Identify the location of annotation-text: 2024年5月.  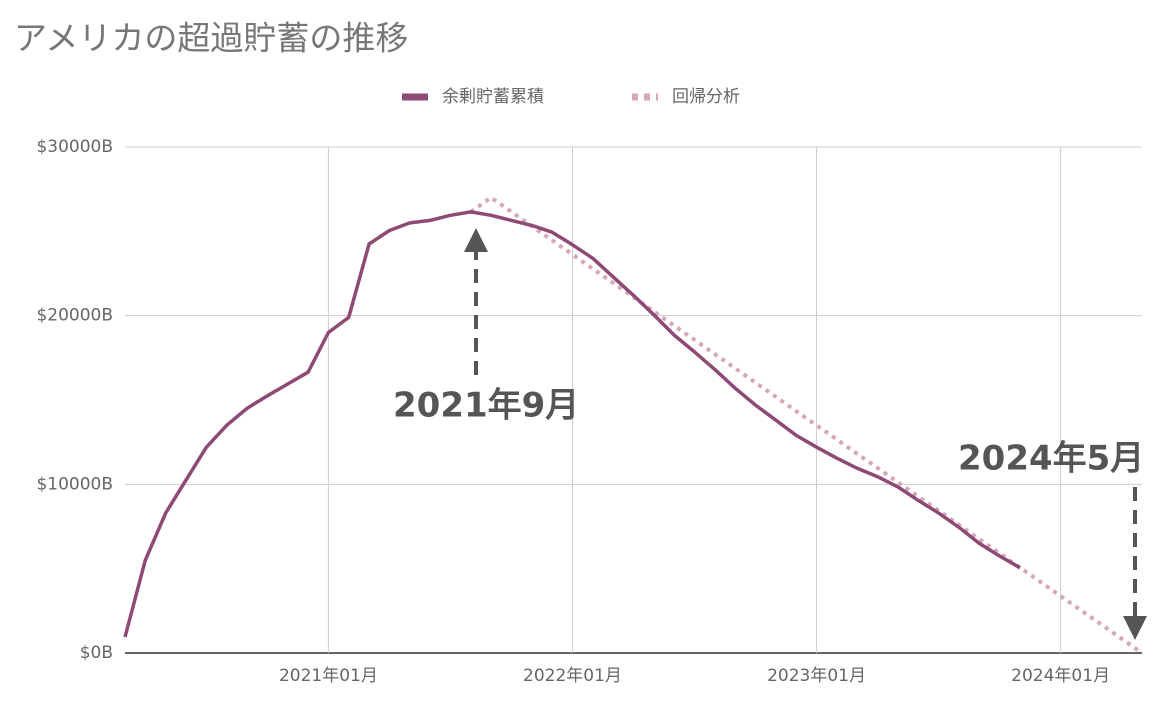
(1051, 459).